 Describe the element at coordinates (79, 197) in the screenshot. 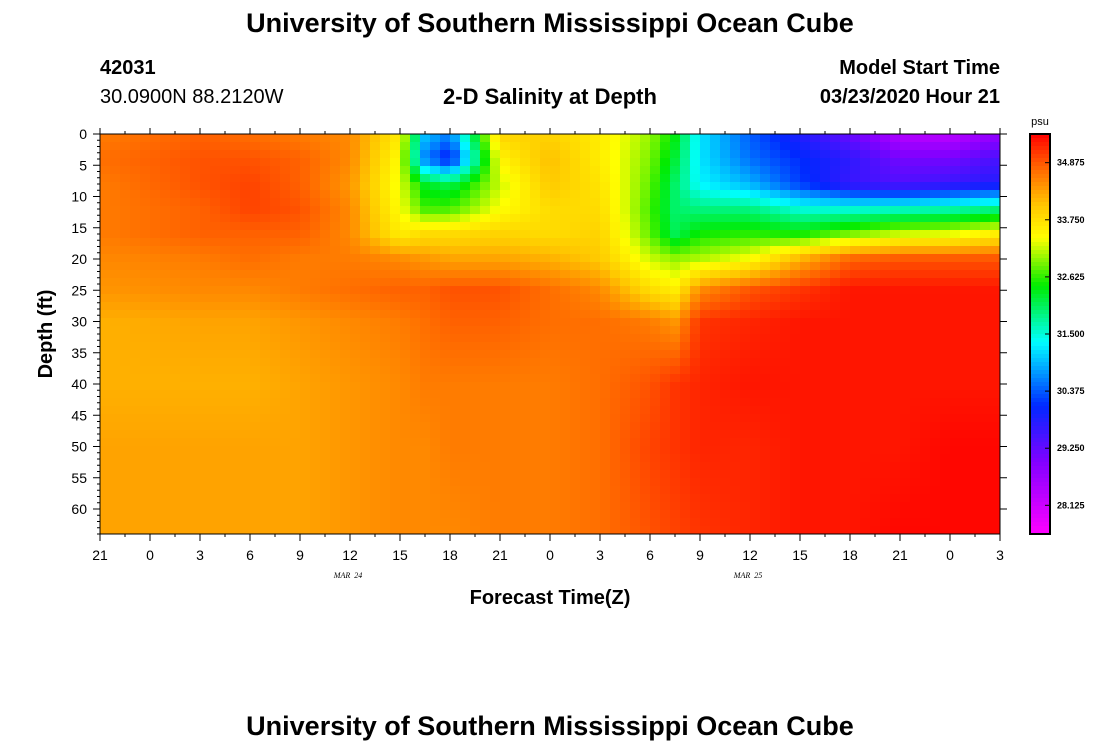

I see `y-tick-label: 10` at that location.